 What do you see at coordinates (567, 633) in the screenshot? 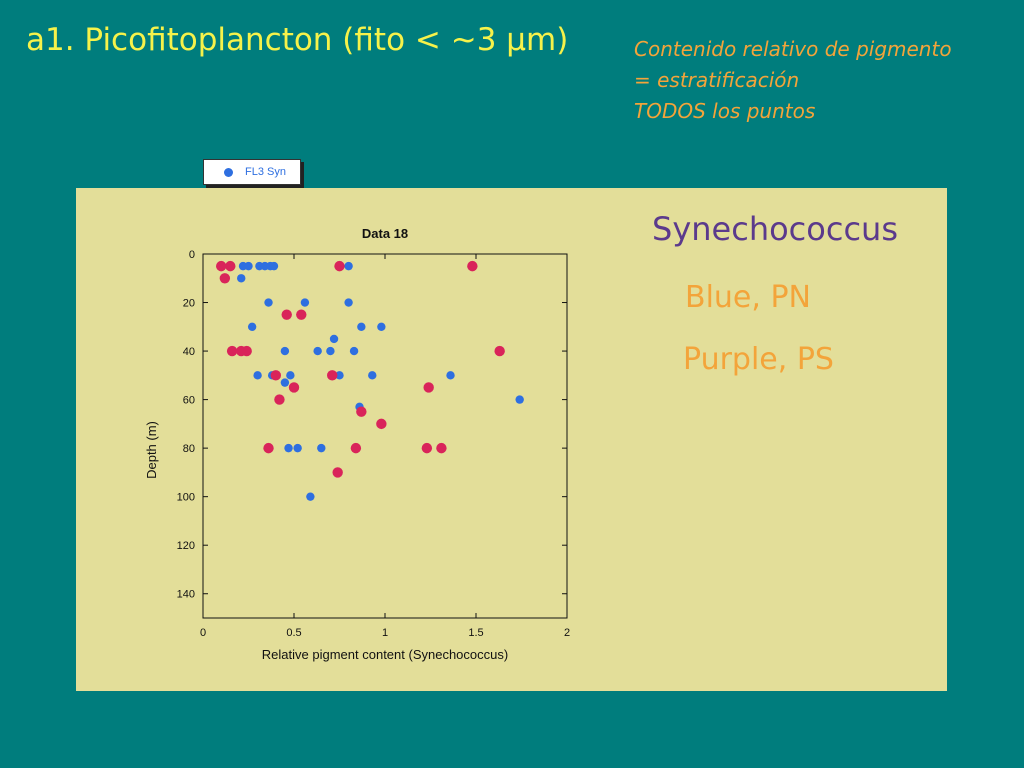
I see `x-tick-label: 2` at bounding box center [567, 633].